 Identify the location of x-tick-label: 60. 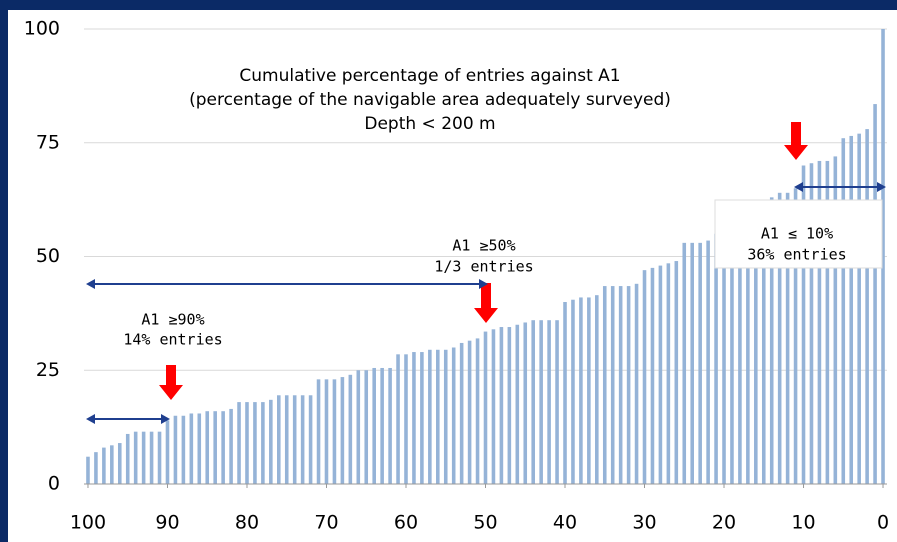
(406, 523).